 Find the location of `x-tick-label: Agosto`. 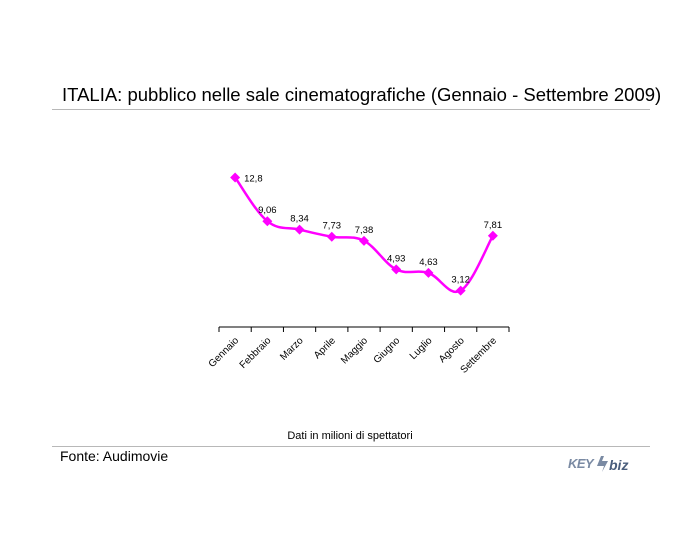

x-tick-label: Agosto is located at coordinates (452, 350).